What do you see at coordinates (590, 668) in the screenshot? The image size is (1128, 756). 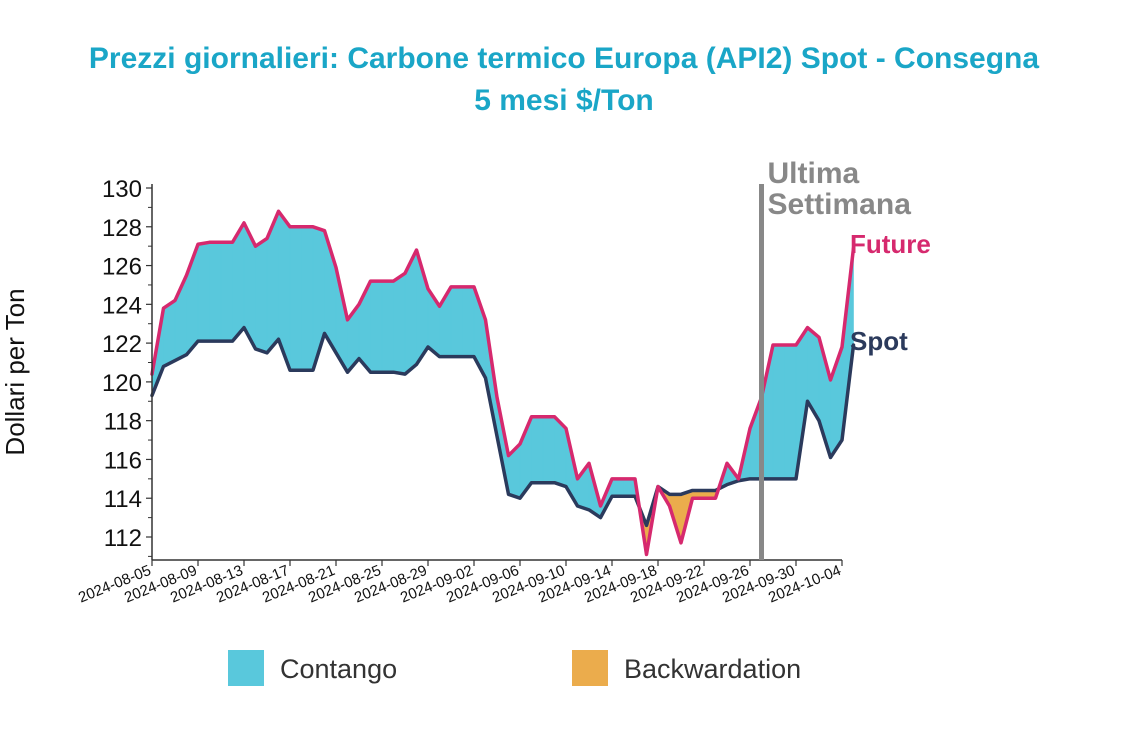 I see `legend-swatch-backwardation` at bounding box center [590, 668].